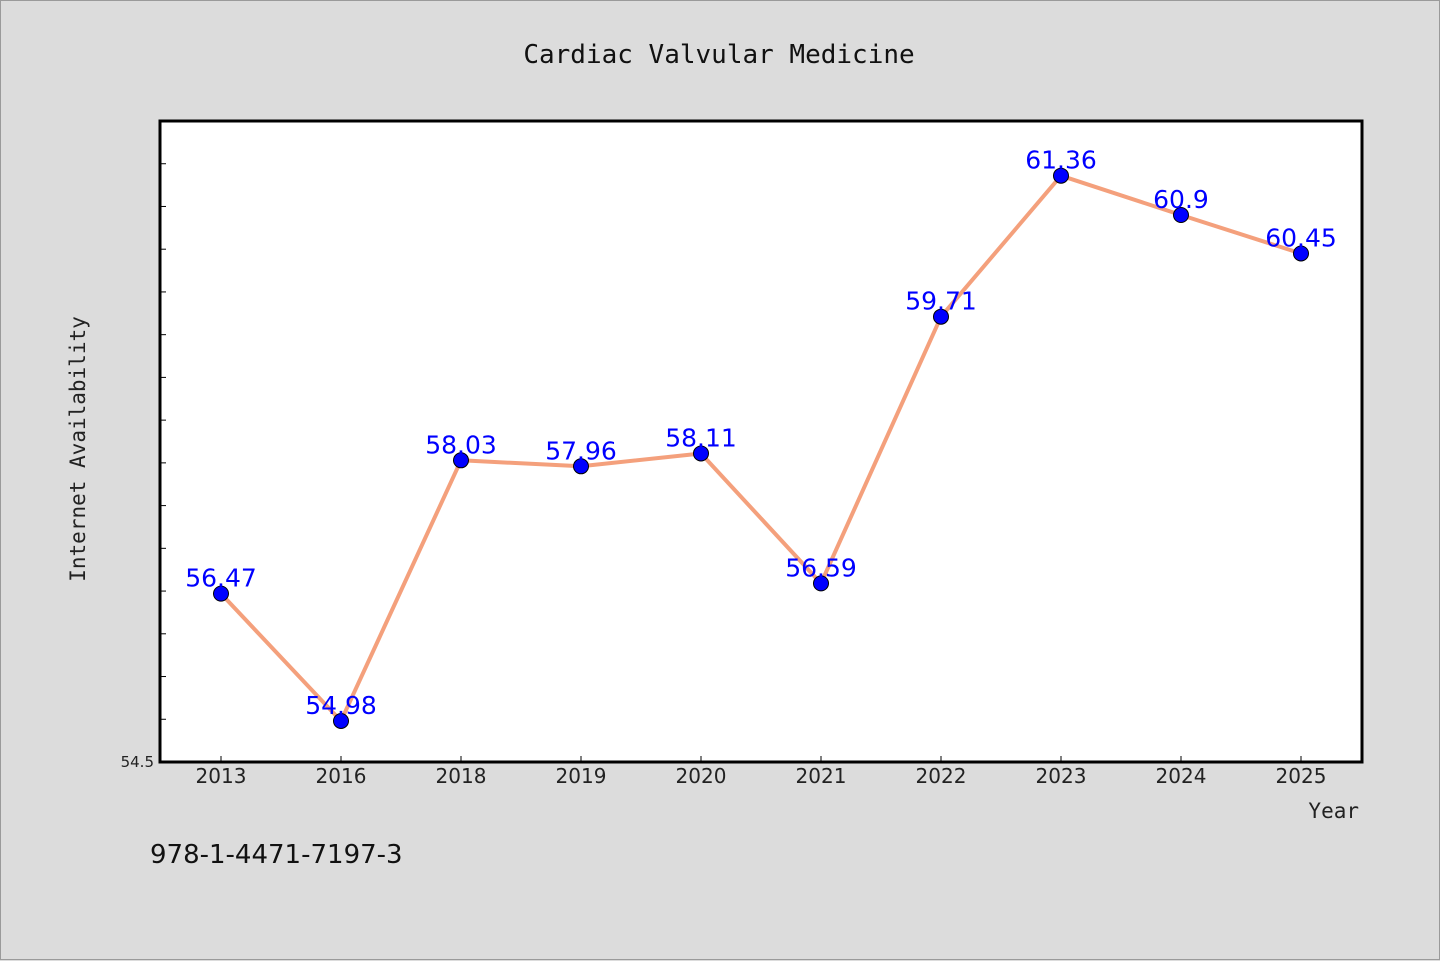 This screenshot has width=1440, height=961. I want to click on isbn-footnote: 978-1-4471-7197-3, so click(276, 855).